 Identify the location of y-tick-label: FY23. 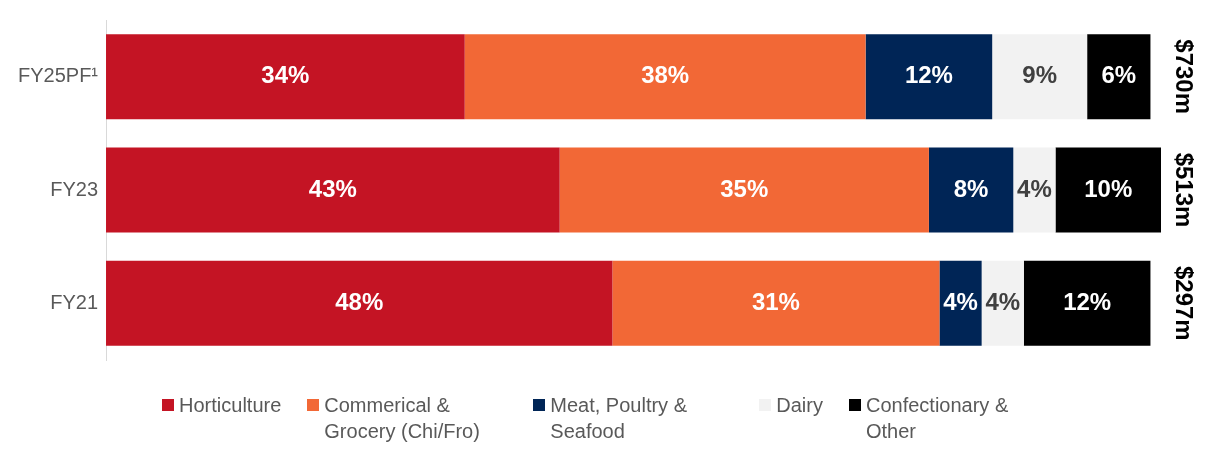
(74, 188).